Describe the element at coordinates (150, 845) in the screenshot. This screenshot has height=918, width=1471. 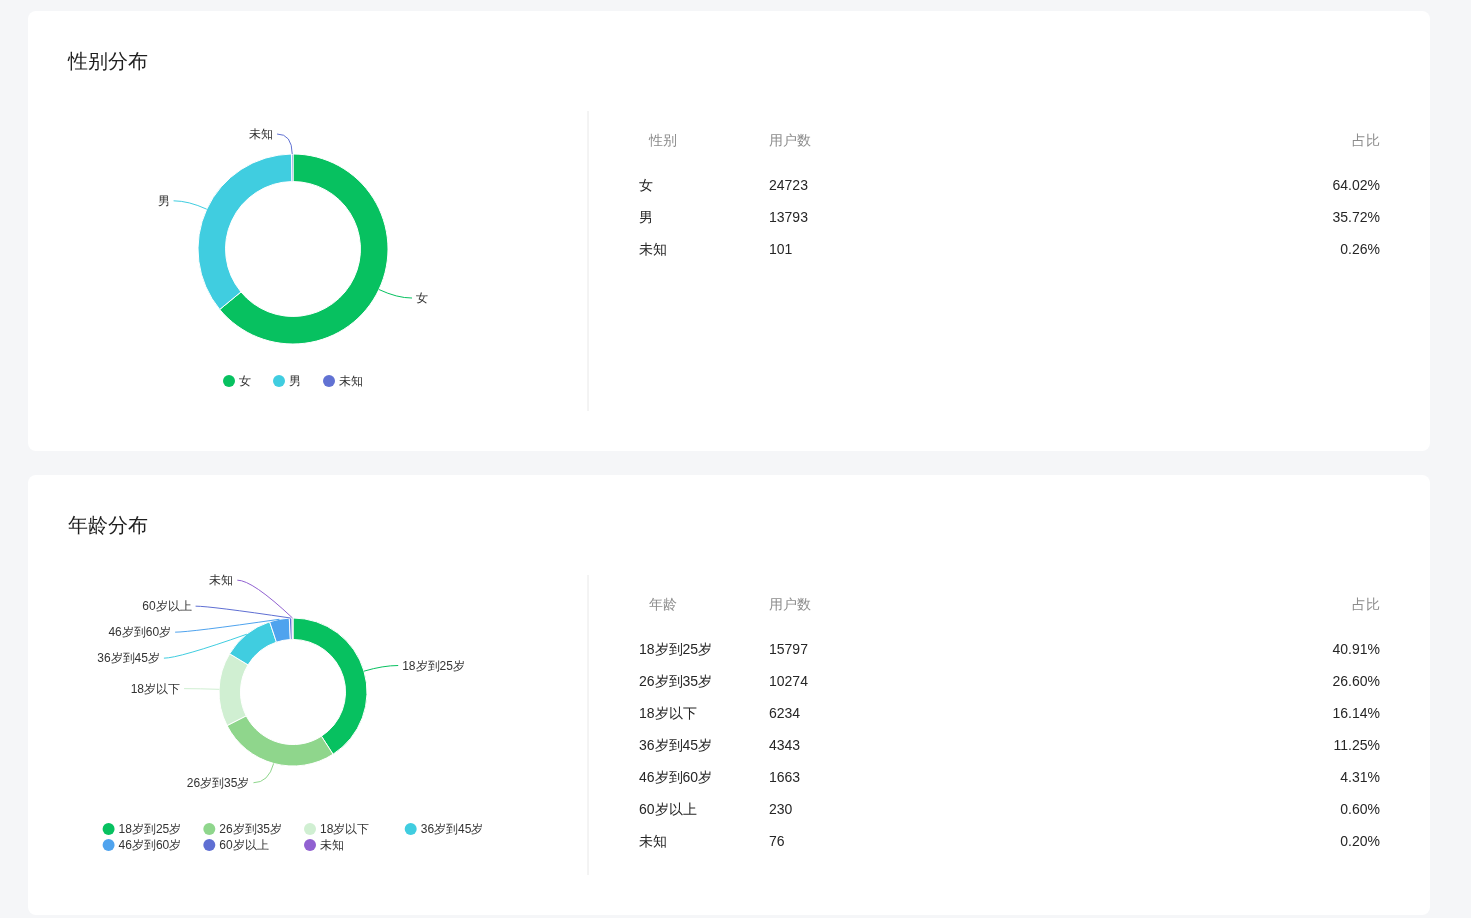
I see `legend-label: 46岁到60岁` at that location.